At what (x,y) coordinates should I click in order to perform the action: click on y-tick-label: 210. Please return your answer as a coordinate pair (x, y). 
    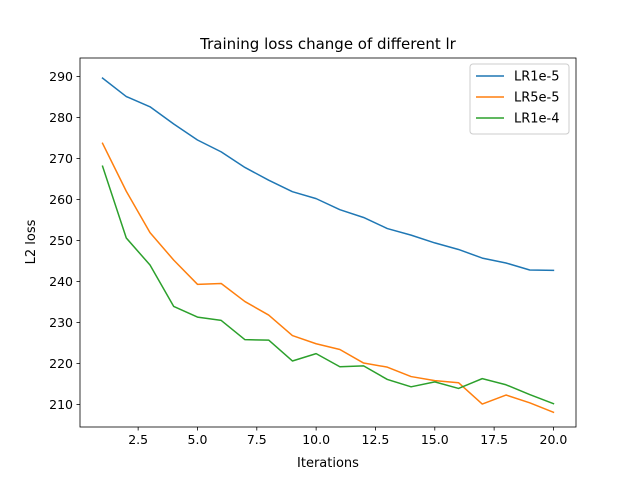
    Looking at the image, I should click on (61, 404).